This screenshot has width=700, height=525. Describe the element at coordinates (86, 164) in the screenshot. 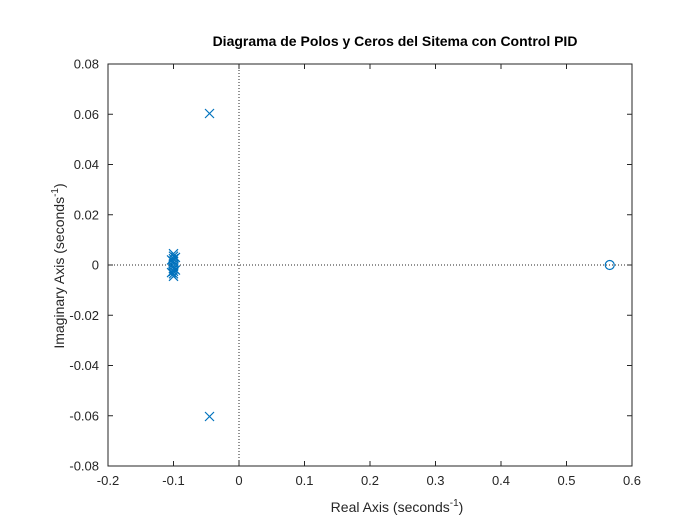

I see `y-tick-label: 0.04` at that location.